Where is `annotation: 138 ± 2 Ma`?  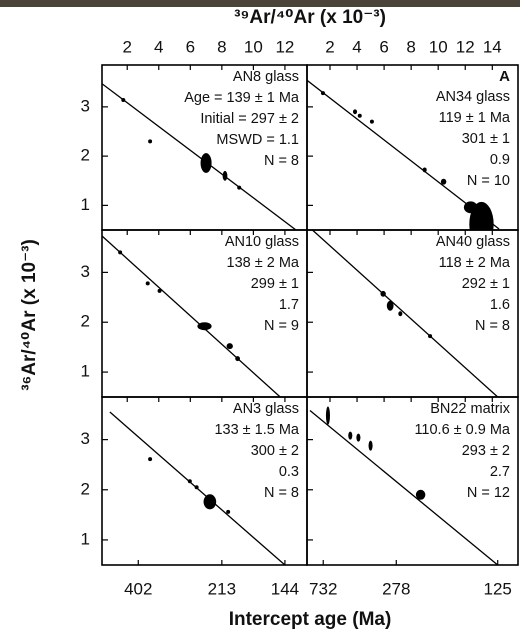 annotation: 138 ± 2 Ma is located at coordinates (263, 263).